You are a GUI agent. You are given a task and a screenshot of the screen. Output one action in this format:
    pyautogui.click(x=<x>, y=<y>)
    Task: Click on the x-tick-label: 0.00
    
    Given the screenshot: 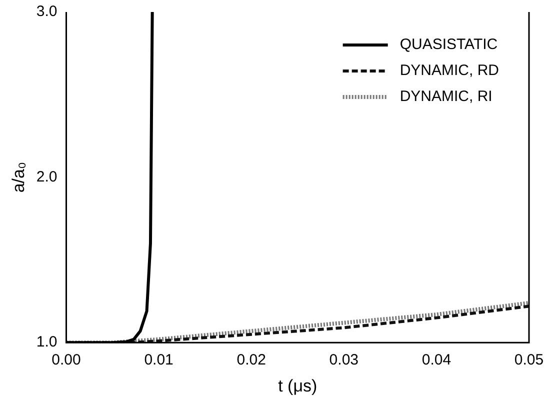 What is the action you would take?
    pyautogui.click(x=66, y=360)
    